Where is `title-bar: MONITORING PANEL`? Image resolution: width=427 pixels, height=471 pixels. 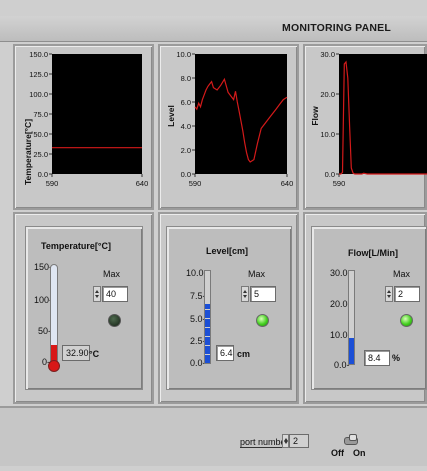
title-bar: MONITORING PANEL is located at coordinates (213, 29).